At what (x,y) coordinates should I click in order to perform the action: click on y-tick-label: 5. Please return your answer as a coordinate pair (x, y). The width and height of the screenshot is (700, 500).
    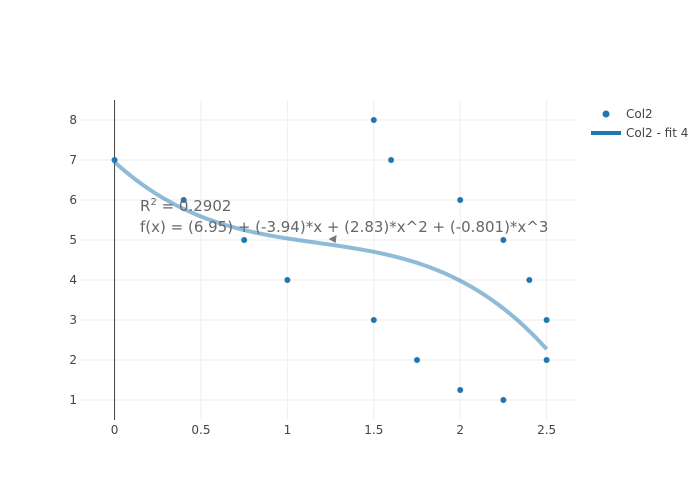
    Looking at the image, I should click on (73, 240).